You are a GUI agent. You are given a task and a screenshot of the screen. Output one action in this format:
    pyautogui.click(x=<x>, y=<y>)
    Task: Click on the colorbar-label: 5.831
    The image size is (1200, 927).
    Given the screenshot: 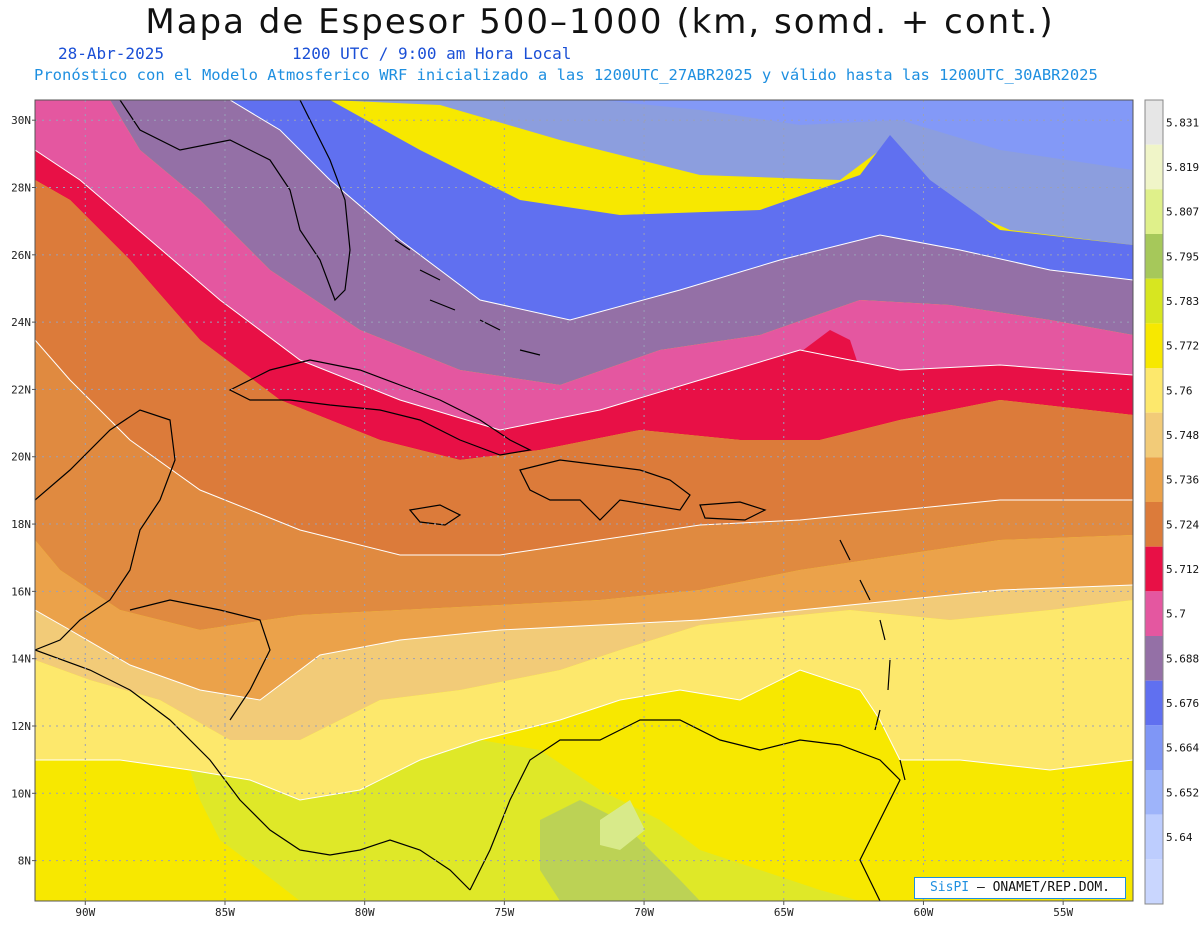 What is the action you would take?
    pyautogui.click(x=1182, y=122)
    